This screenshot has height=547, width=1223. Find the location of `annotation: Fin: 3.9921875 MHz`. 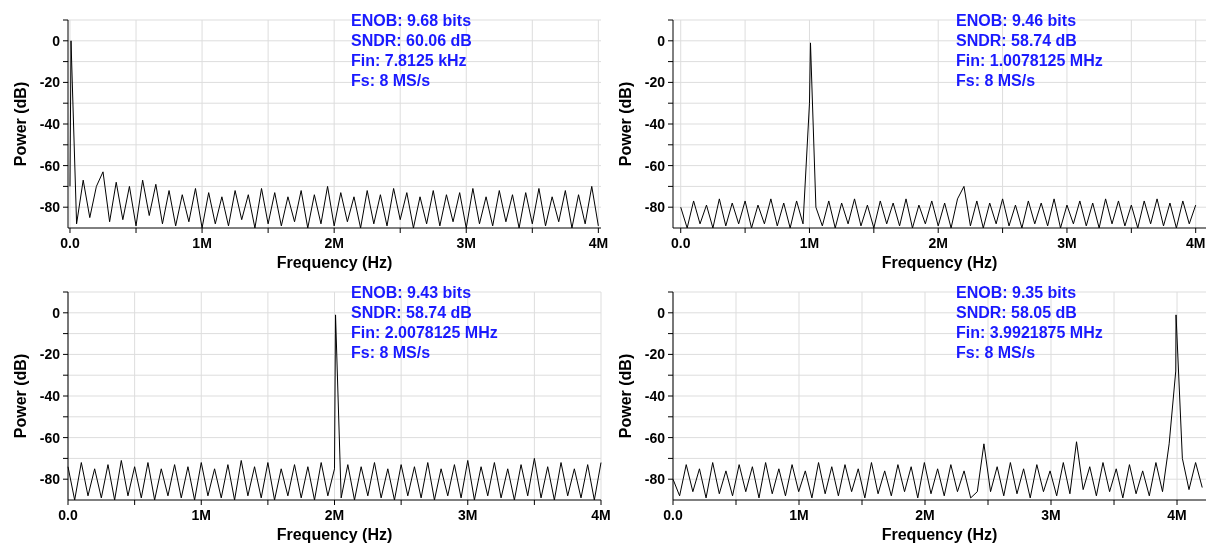

annotation: Fin: 3.9921875 MHz is located at coordinates (1029, 332).